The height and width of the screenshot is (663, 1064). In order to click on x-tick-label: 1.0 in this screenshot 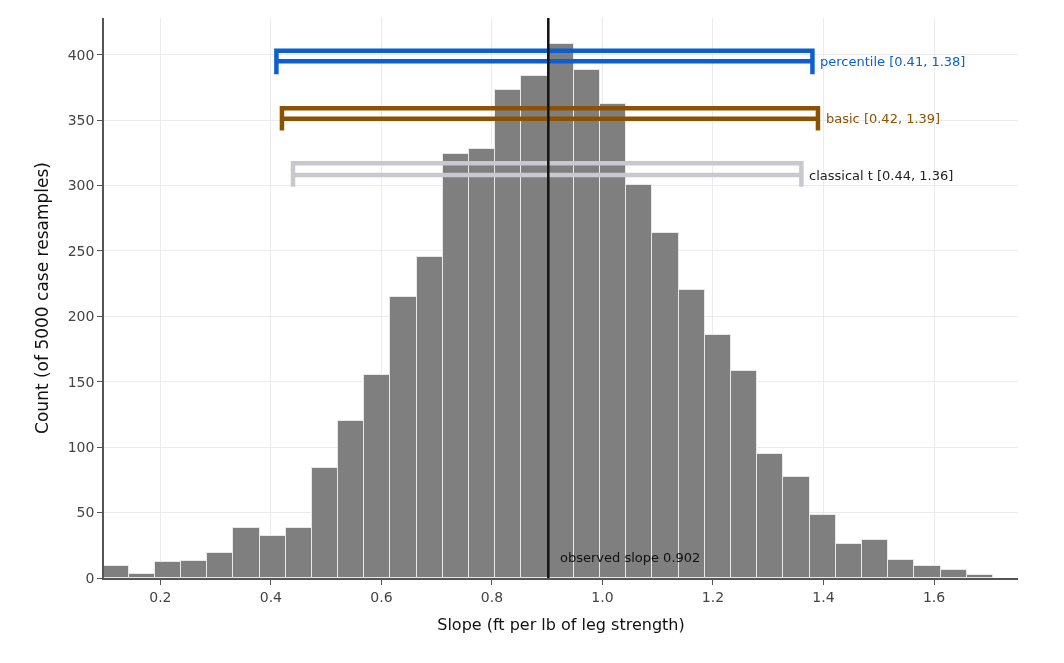, I will do `click(602, 596)`.